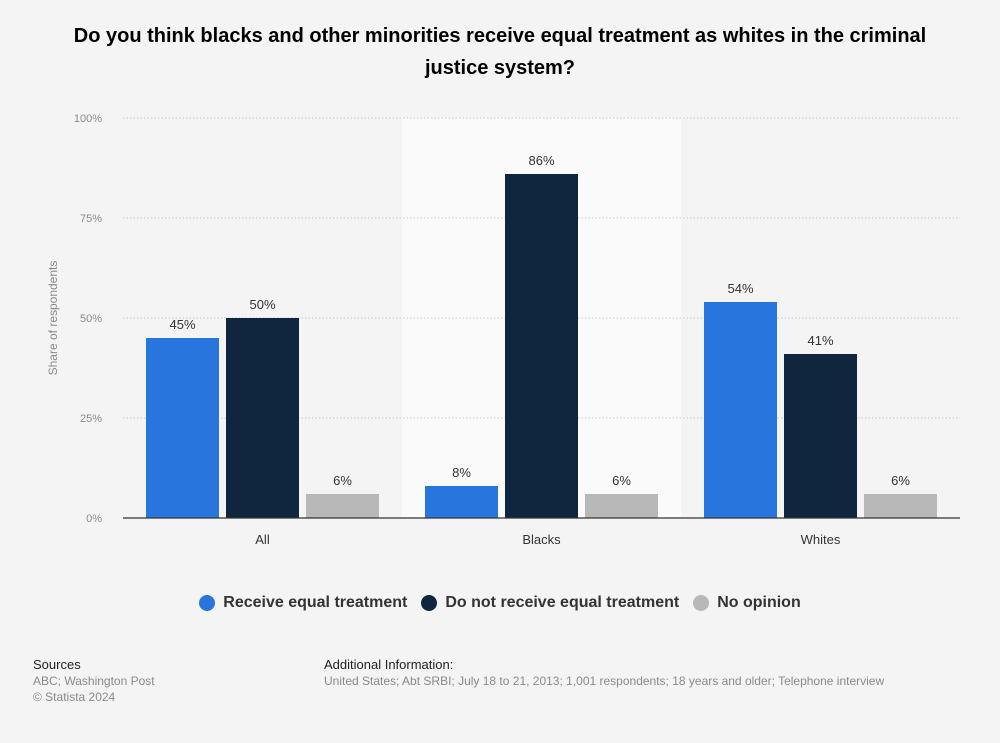 Image resolution: width=1000 pixels, height=743 pixels. I want to click on y-axis-title: Share of respondents, so click(53, 318).